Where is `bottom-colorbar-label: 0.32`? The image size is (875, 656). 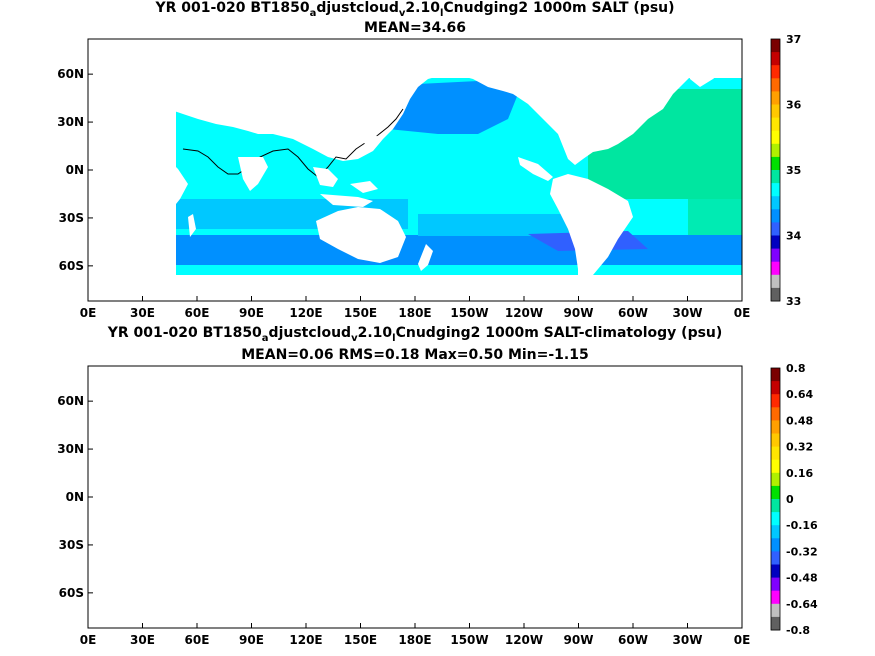 bottom-colorbar-label: 0.32 is located at coordinates (799, 447).